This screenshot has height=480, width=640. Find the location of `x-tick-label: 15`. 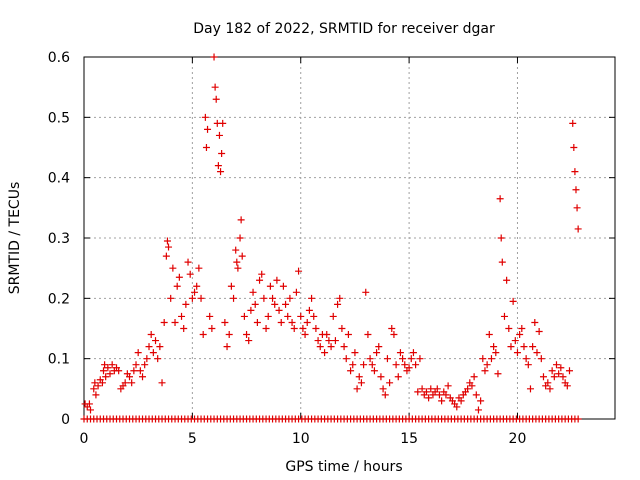

x-tick-label: 15 is located at coordinates (409, 439).